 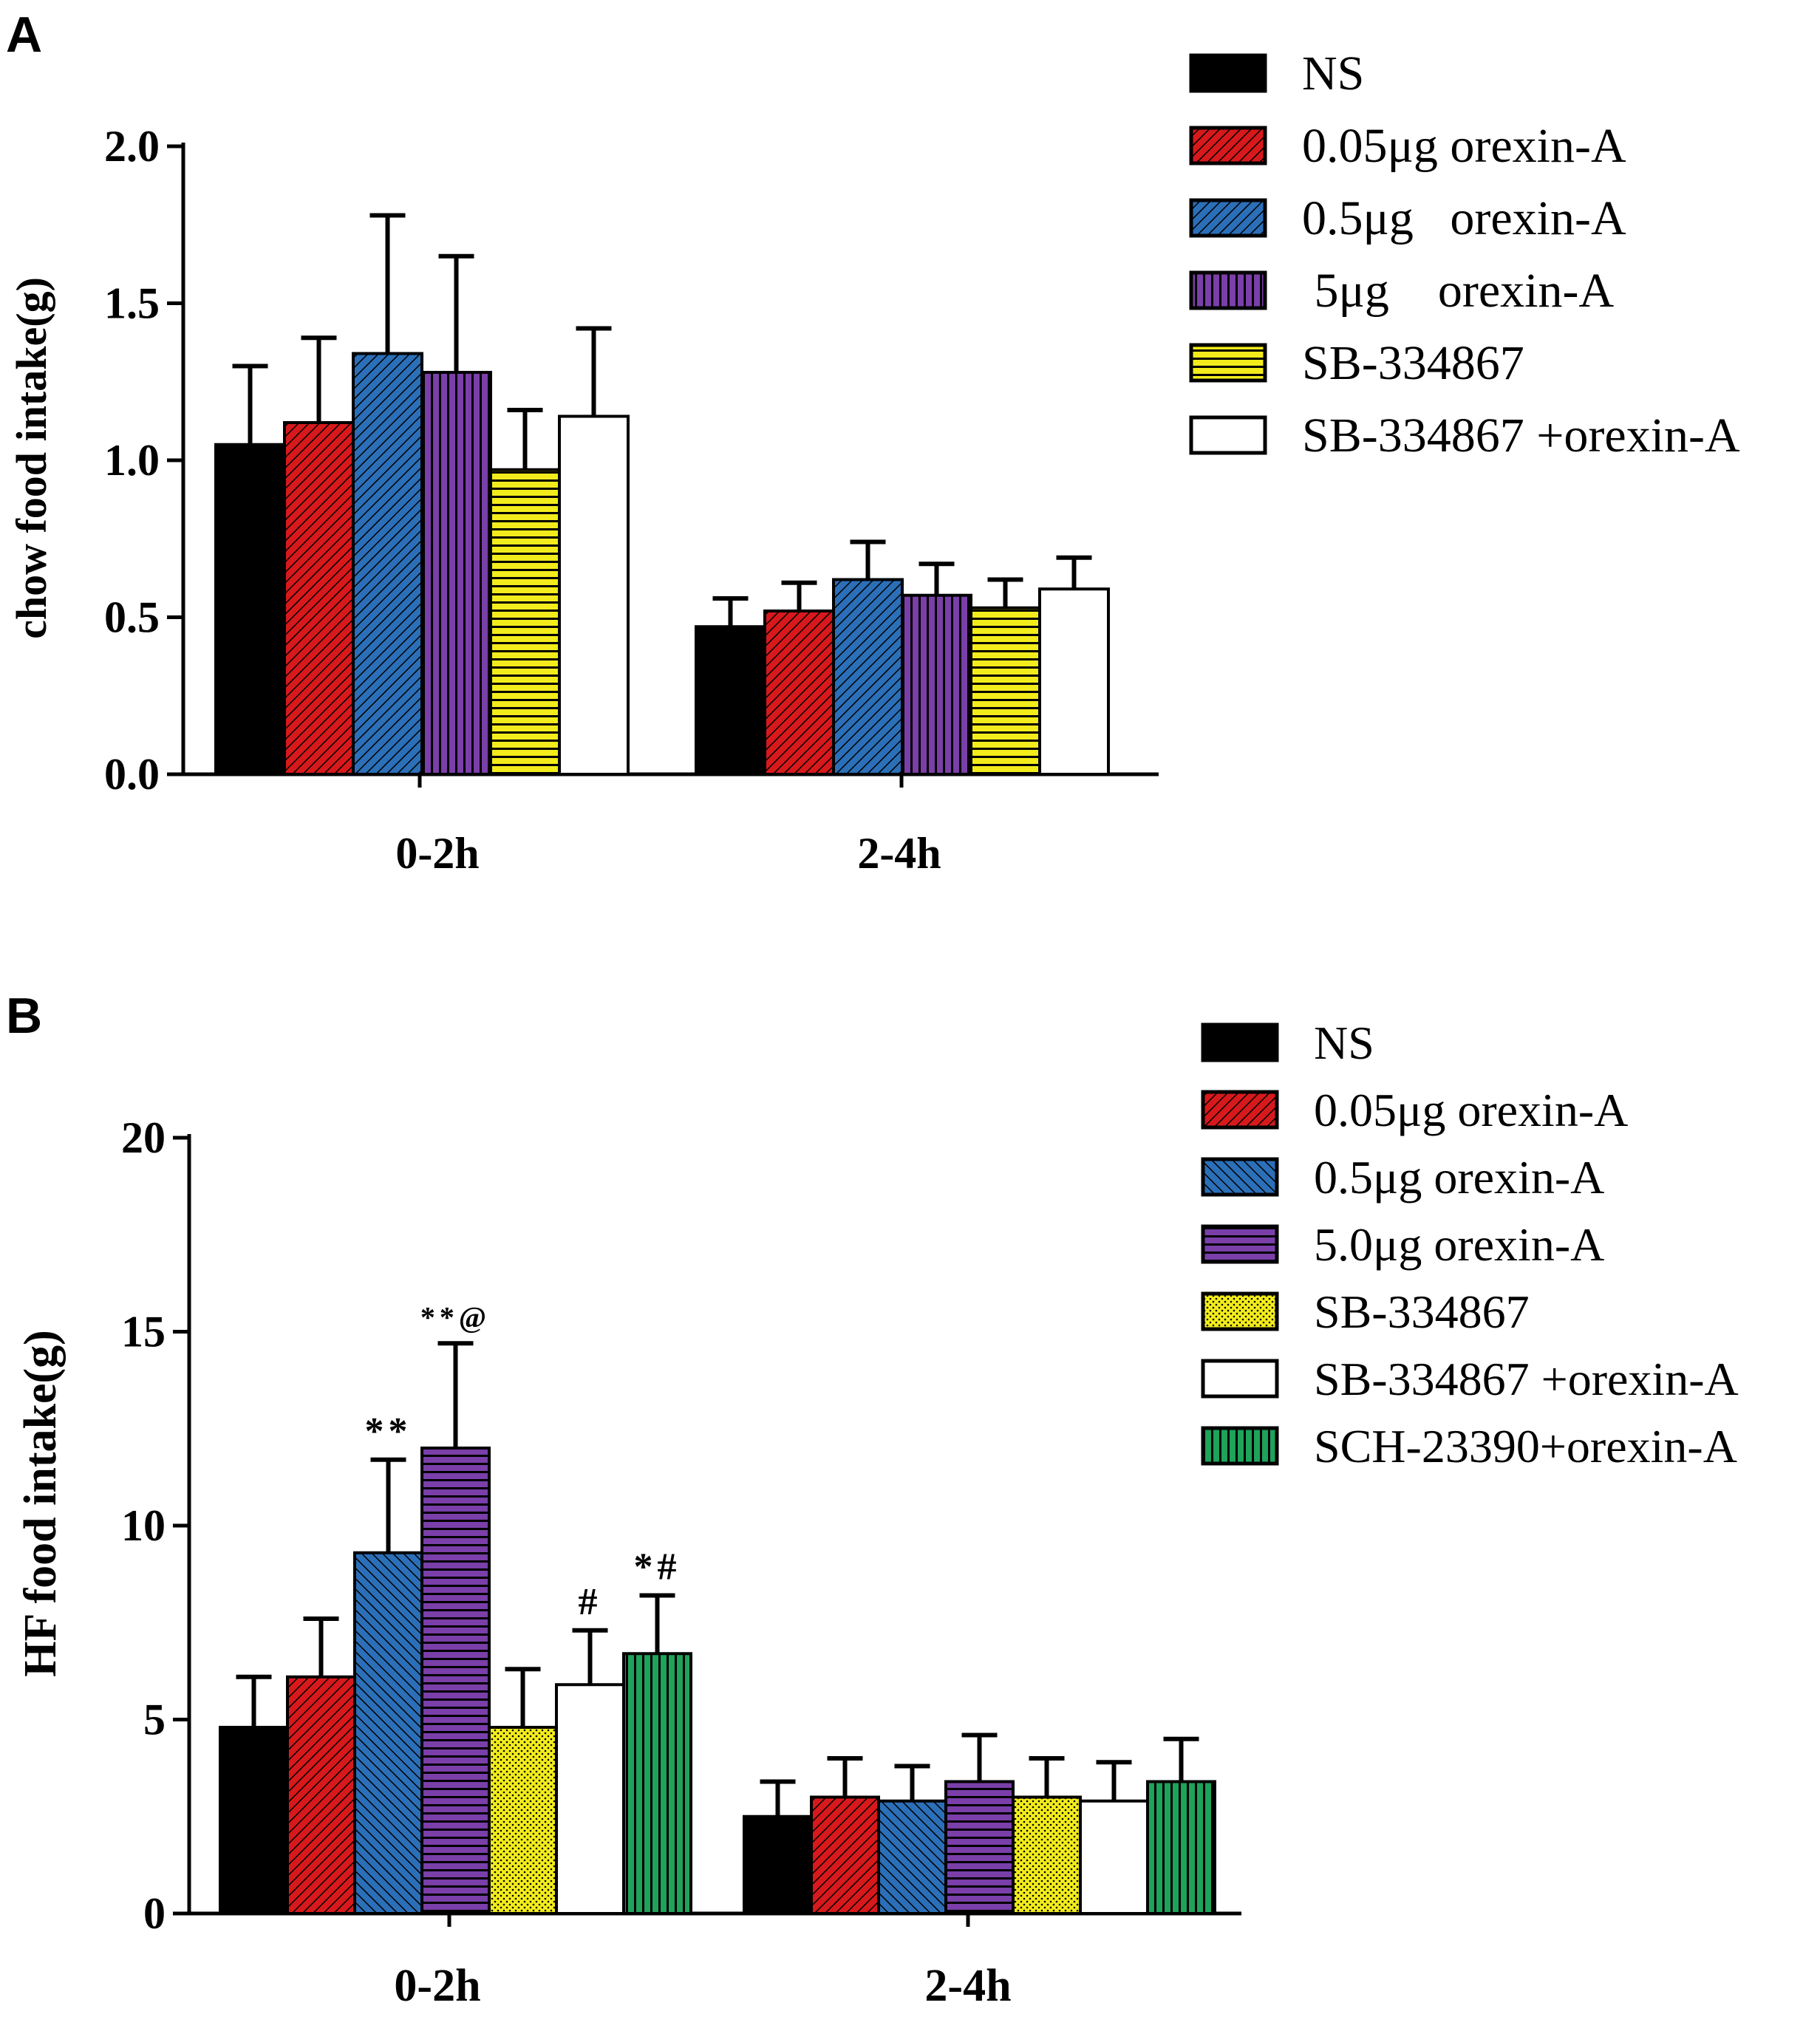 What do you see at coordinates (132, 617) in the screenshot?
I see `panel-a-ytick-label: 0.5` at bounding box center [132, 617].